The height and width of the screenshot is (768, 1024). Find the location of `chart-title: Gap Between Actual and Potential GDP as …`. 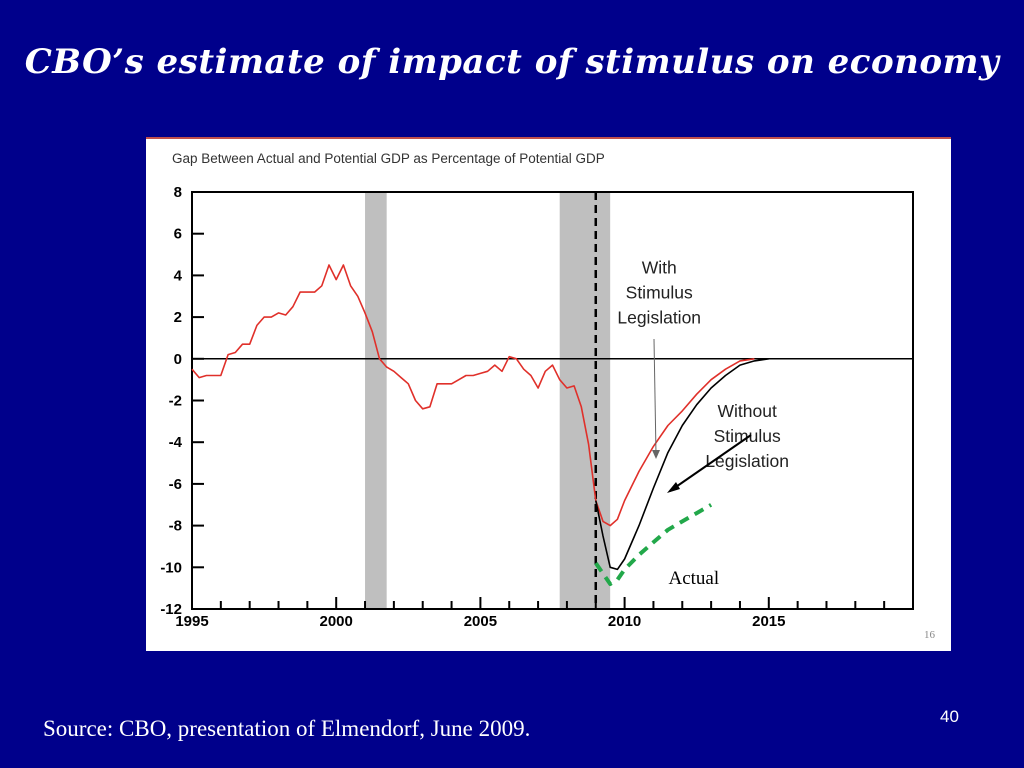

chart-title: Gap Between Actual and Potential GDP as … is located at coordinates (388, 158).